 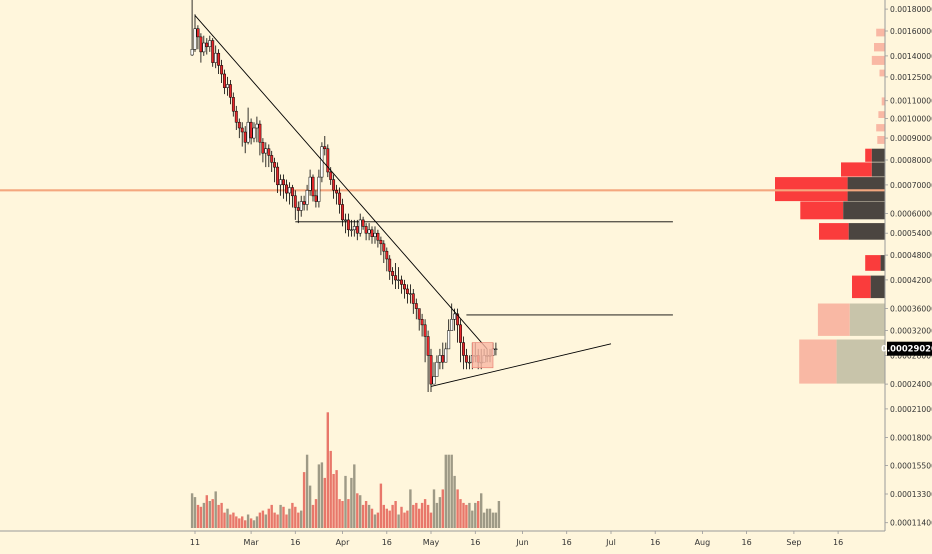 What do you see at coordinates (911, 56) in the screenshot?
I see `y-tick-label: 0.00140000` at bounding box center [911, 56].